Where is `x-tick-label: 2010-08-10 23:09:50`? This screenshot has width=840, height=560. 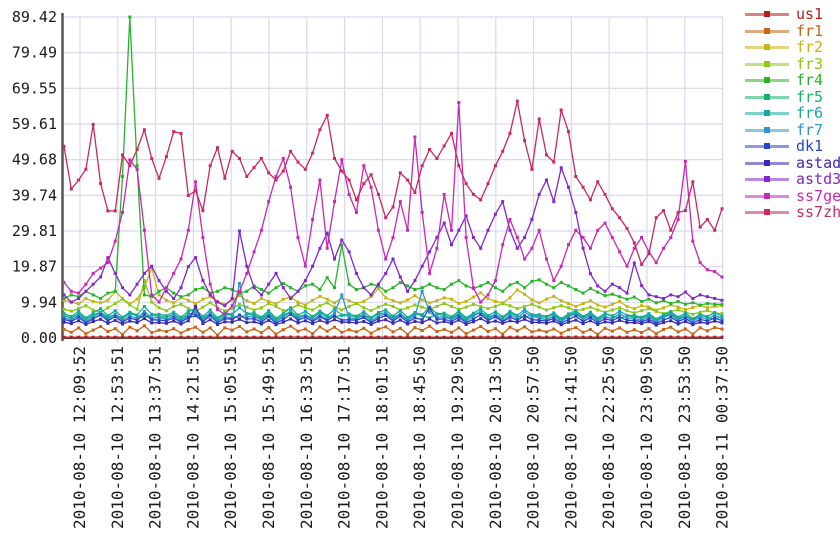
x-tick-label: 2010-08-10 23:09:50 is located at coordinates (646, 437).